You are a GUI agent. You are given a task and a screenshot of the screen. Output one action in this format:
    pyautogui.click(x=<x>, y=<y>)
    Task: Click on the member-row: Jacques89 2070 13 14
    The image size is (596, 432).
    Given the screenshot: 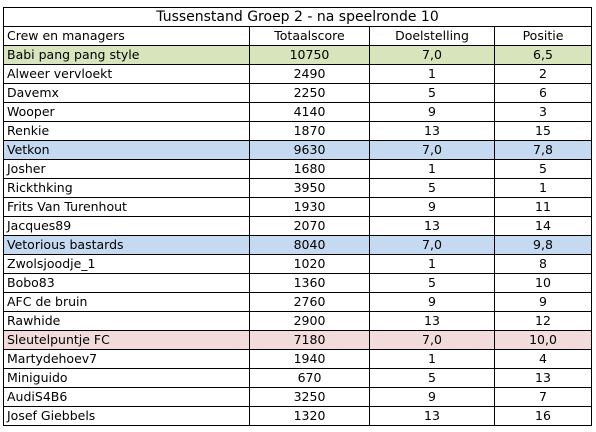 What is the action you would take?
    pyautogui.click(x=297, y=226)
    